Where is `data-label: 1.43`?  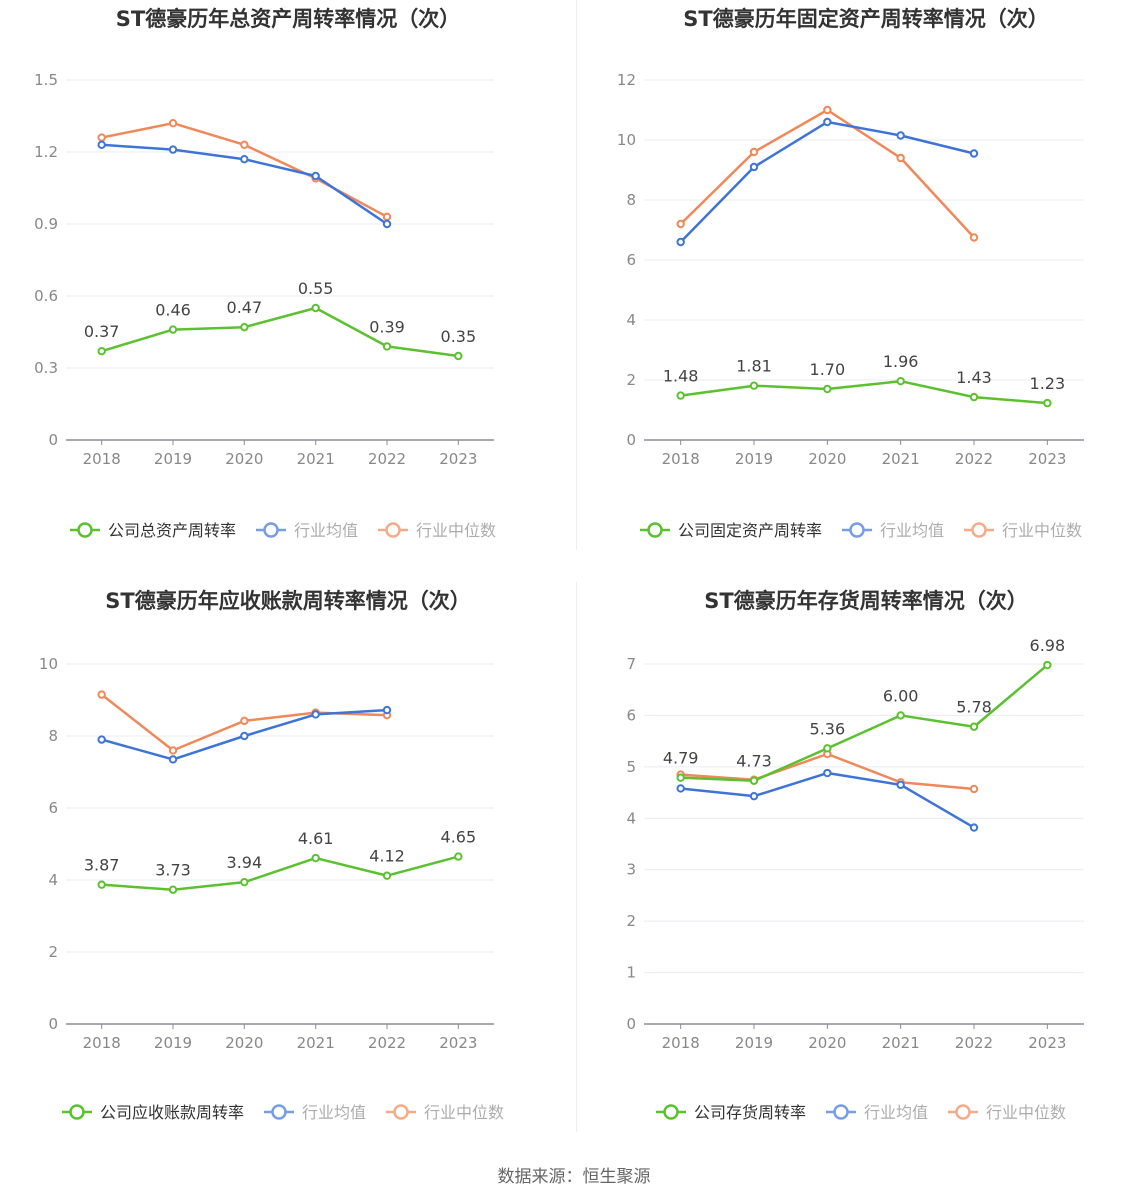
data-label: 1.43 is located at coordinates (974, 377).